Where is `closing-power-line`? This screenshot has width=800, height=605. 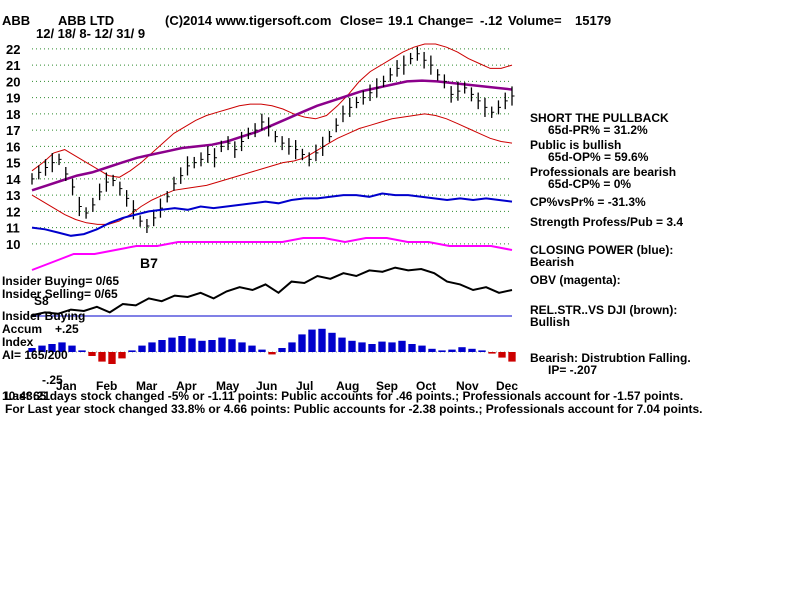 closing-power-line is located at coordinates (272, 214).